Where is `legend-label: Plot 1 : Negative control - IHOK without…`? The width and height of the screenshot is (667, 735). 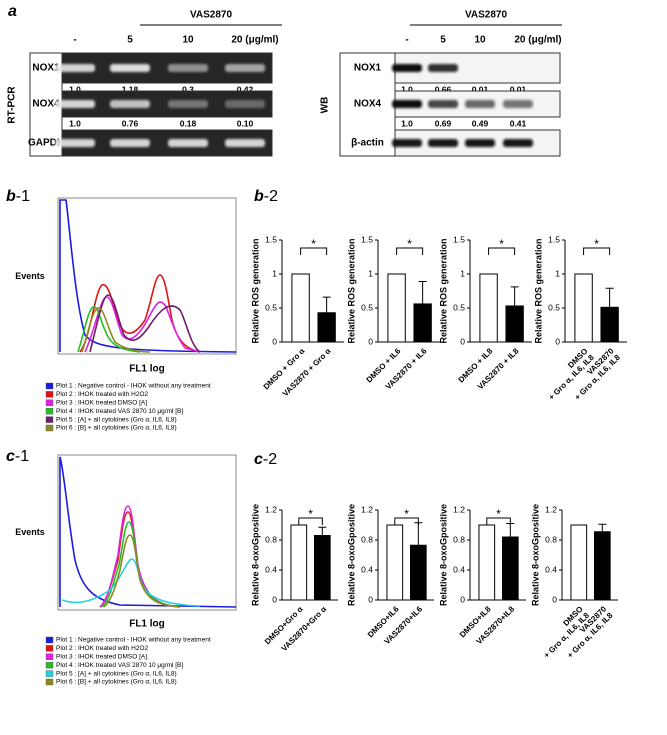
legend-label: Plot 1 : Negative control - IHOK without… is located at coordinates (133, 640).